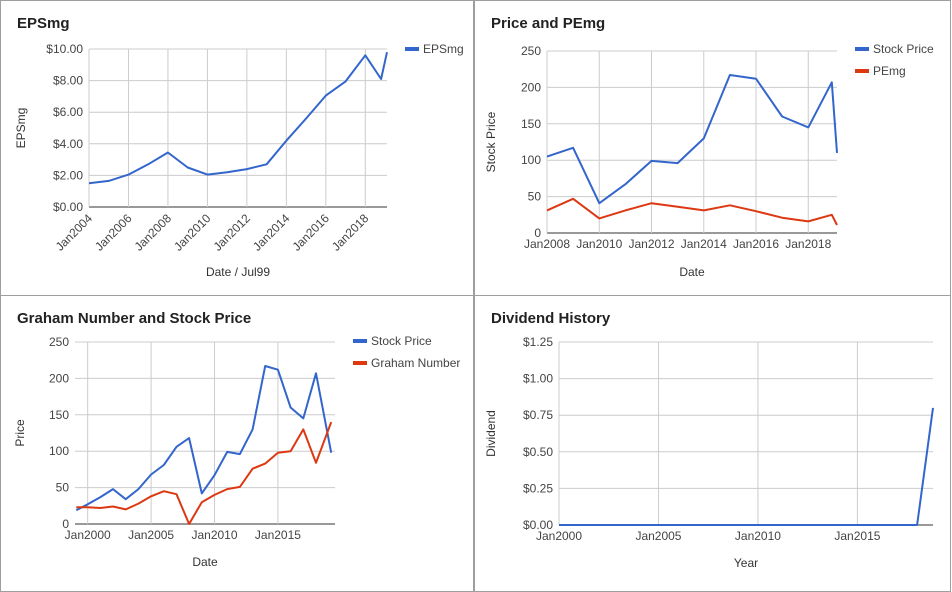 The image size is (952, 592). Describe the element at coordinates (64, 49) in the screenshot. I see `y-tick-label: $10.00` at that location.